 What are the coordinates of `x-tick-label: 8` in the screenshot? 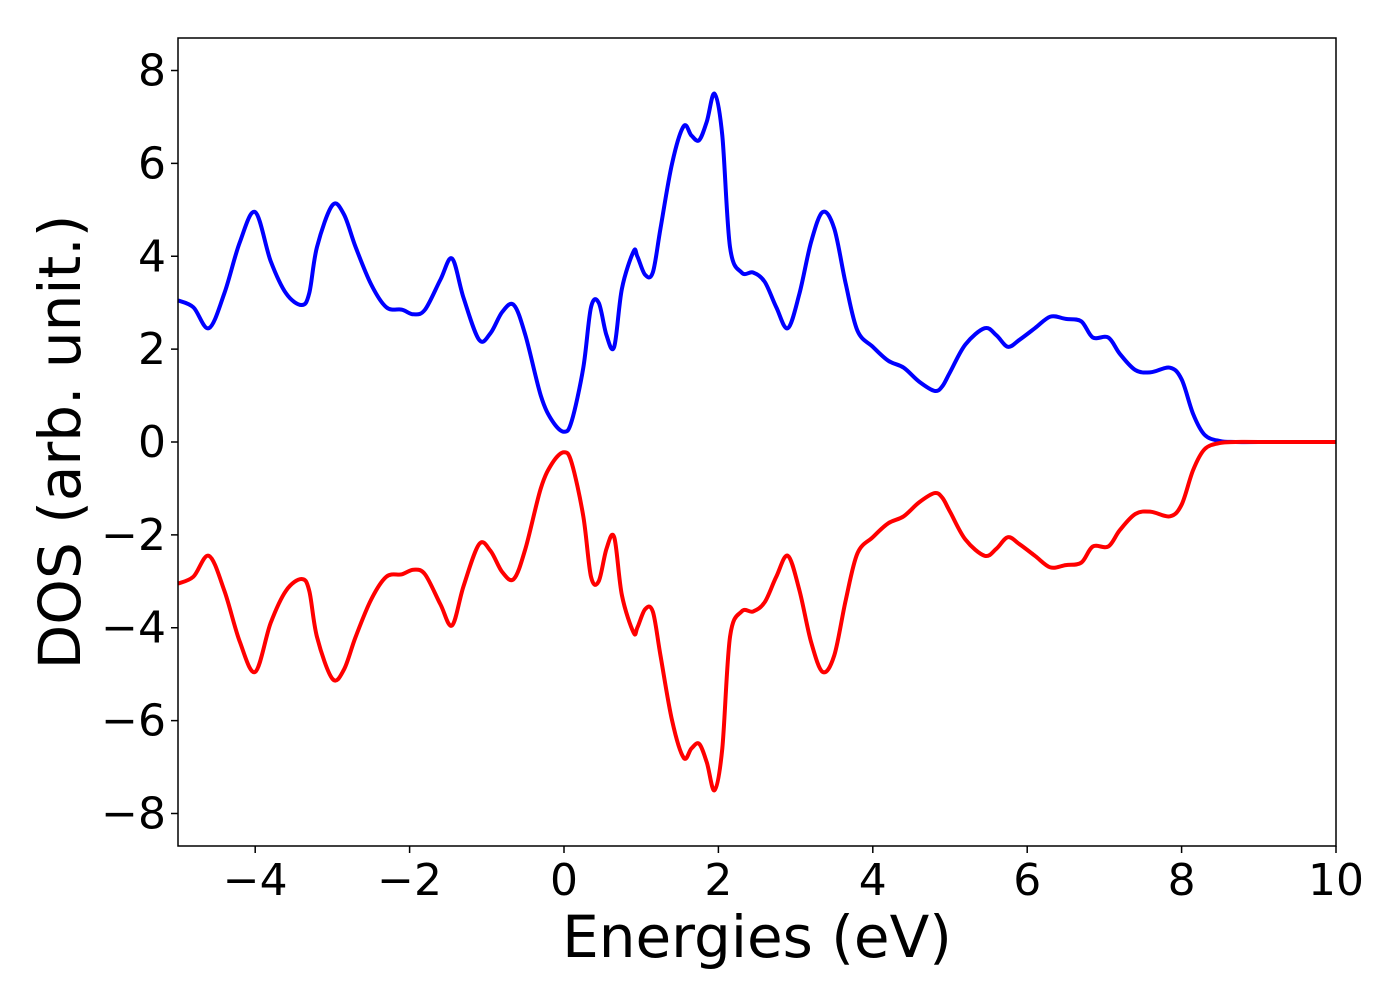 It's located at (1182, 880).